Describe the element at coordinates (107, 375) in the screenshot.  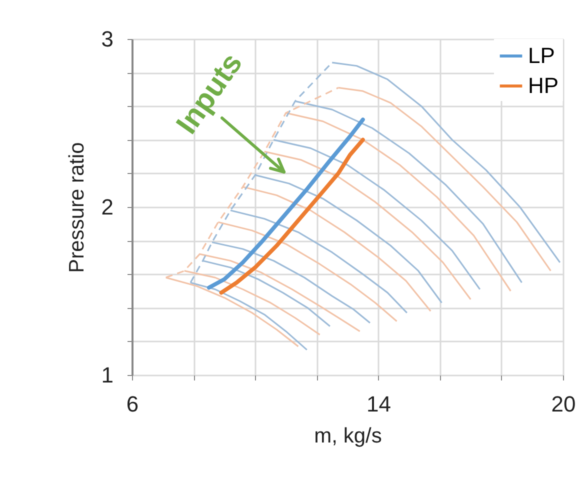
I see `y-tick-label: 1` at that location.